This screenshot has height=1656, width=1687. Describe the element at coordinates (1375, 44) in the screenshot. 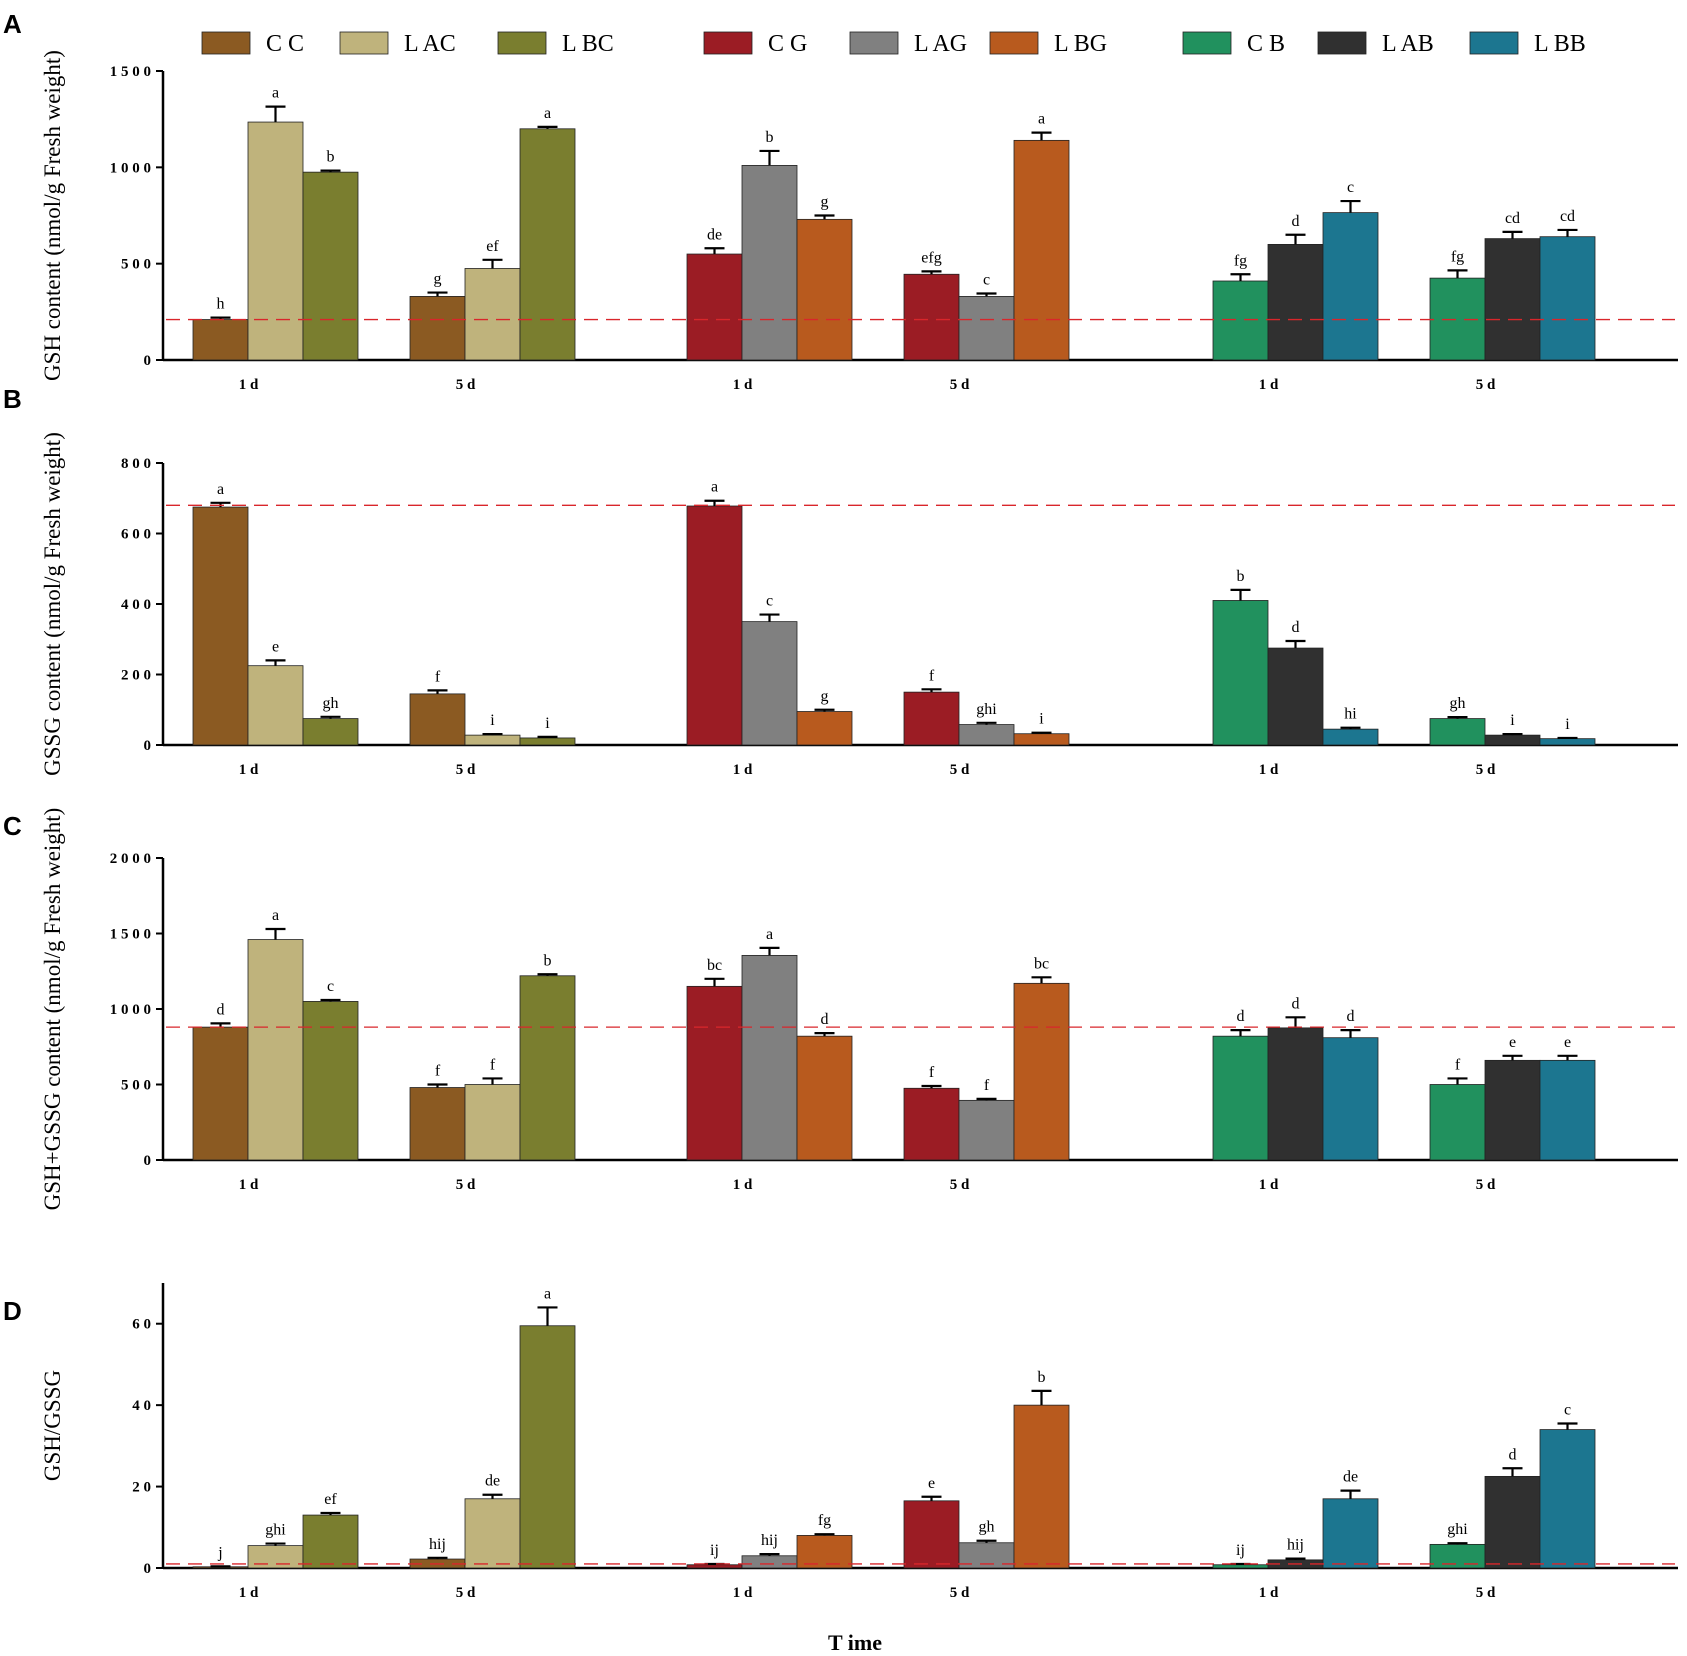

I see `legend-item-lab: L AB` at that location.